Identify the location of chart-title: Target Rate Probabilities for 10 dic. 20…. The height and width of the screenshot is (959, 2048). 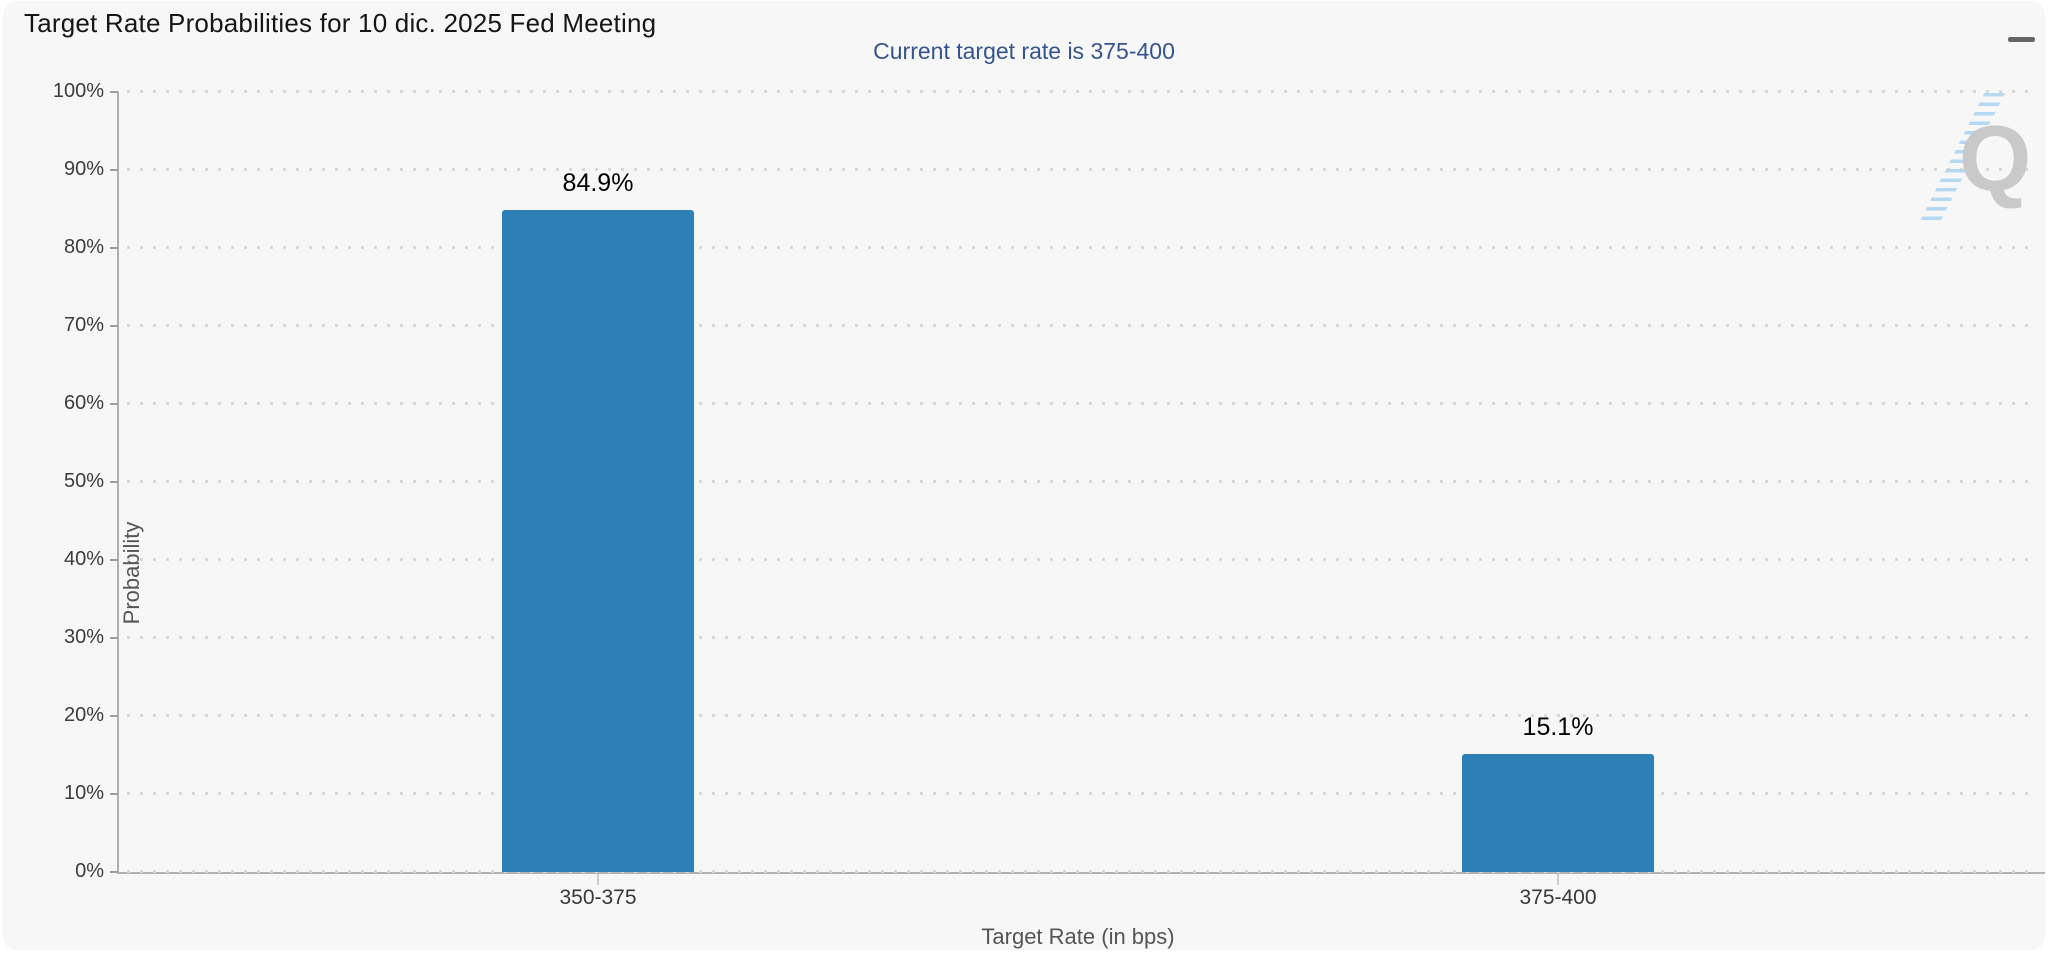
(340, 23).